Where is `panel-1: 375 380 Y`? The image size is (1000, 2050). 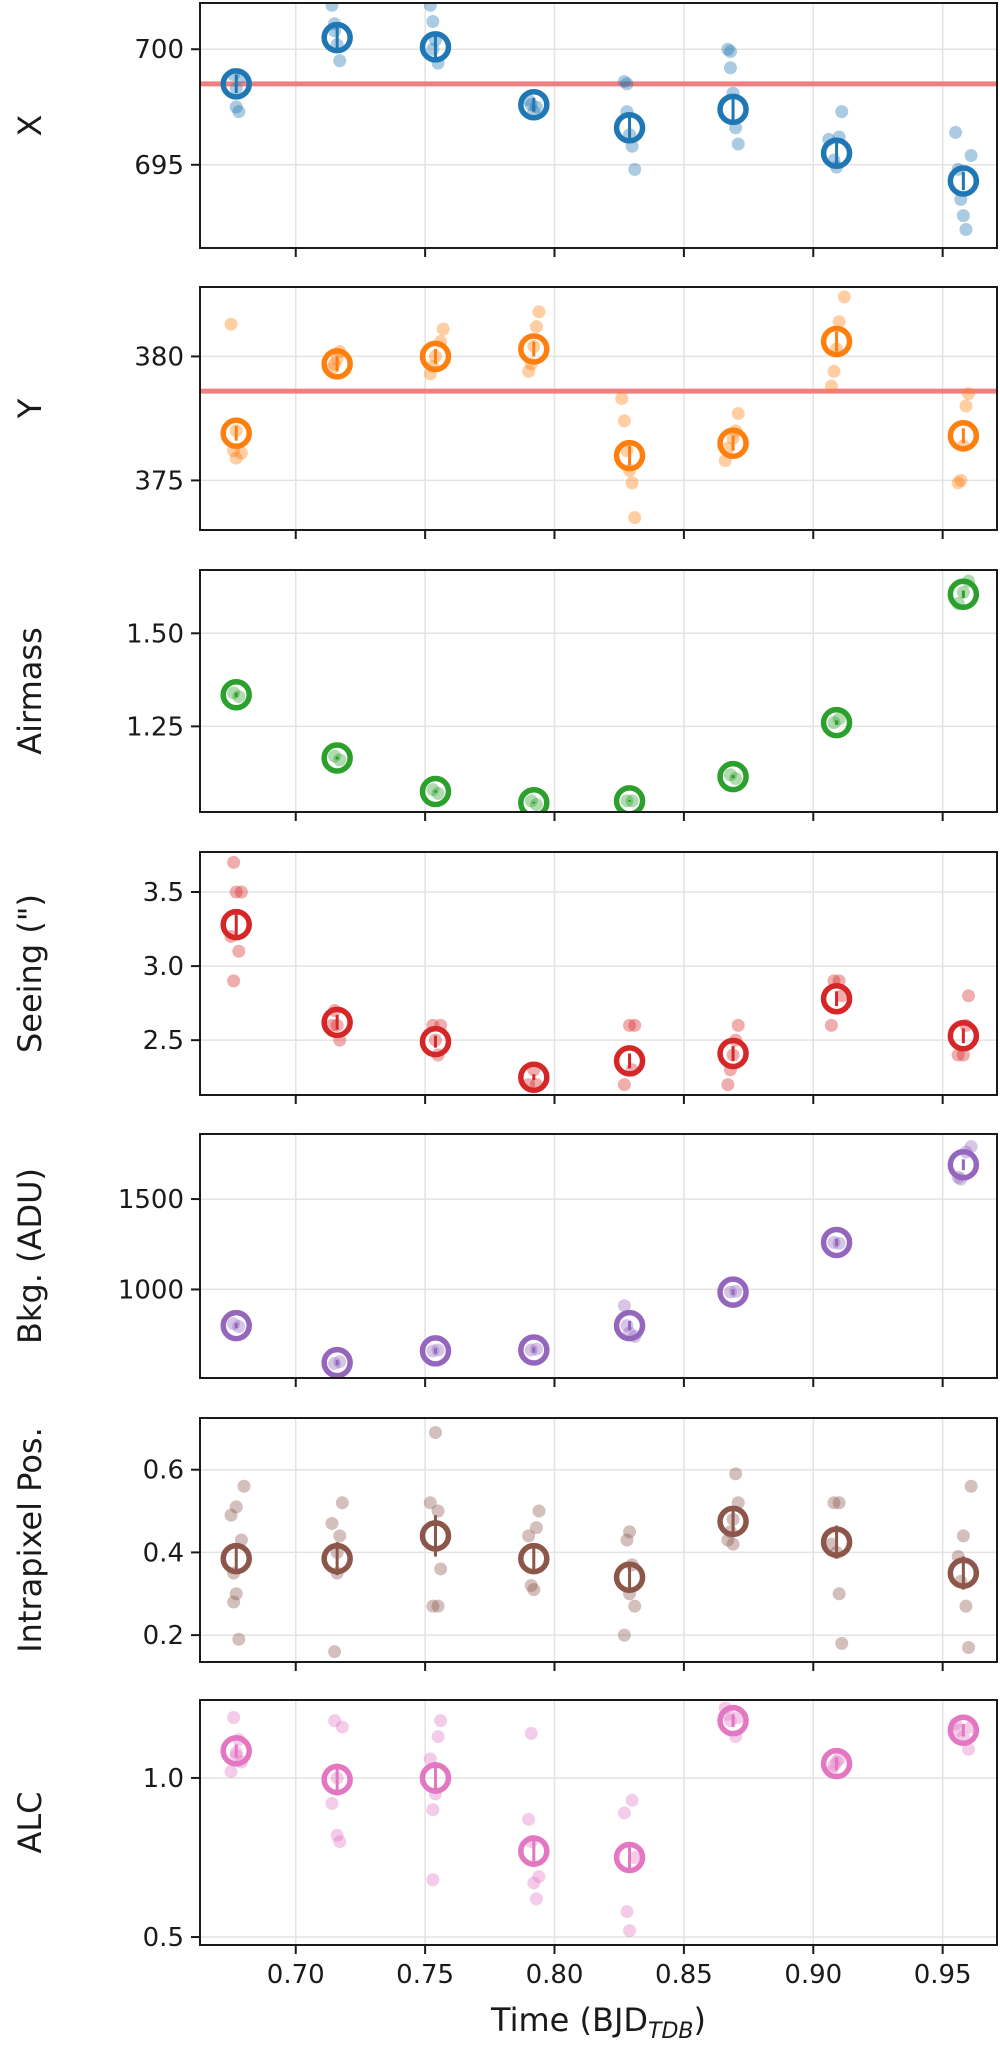 panel-1: 375 380 Y is located at coordinates (504, 412).